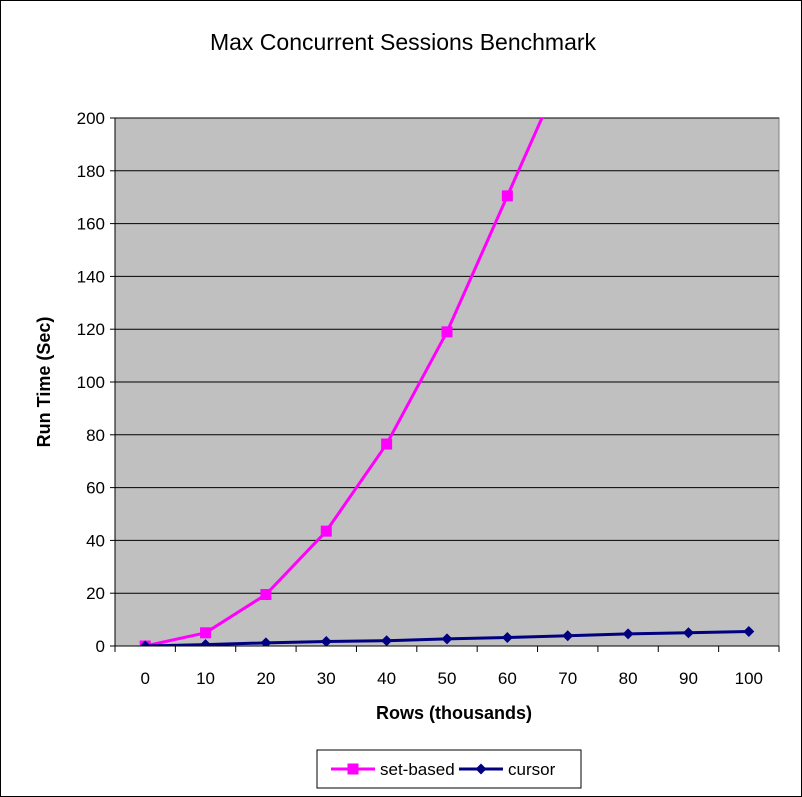  Describe the element at coordinates (447, 666) in the screenshot. I see `x-axis: 0 10 20 30 40 50 60 70 80 90 100` at that location.